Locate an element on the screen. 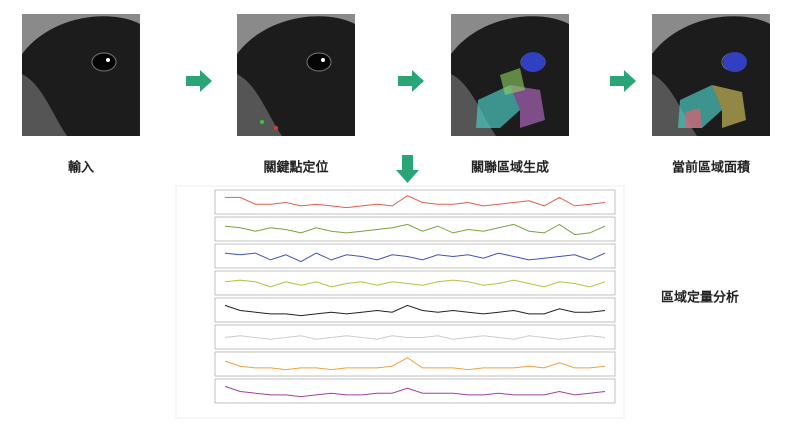  step-label: 關鍵點定位 is located at coordinates (295, 168).